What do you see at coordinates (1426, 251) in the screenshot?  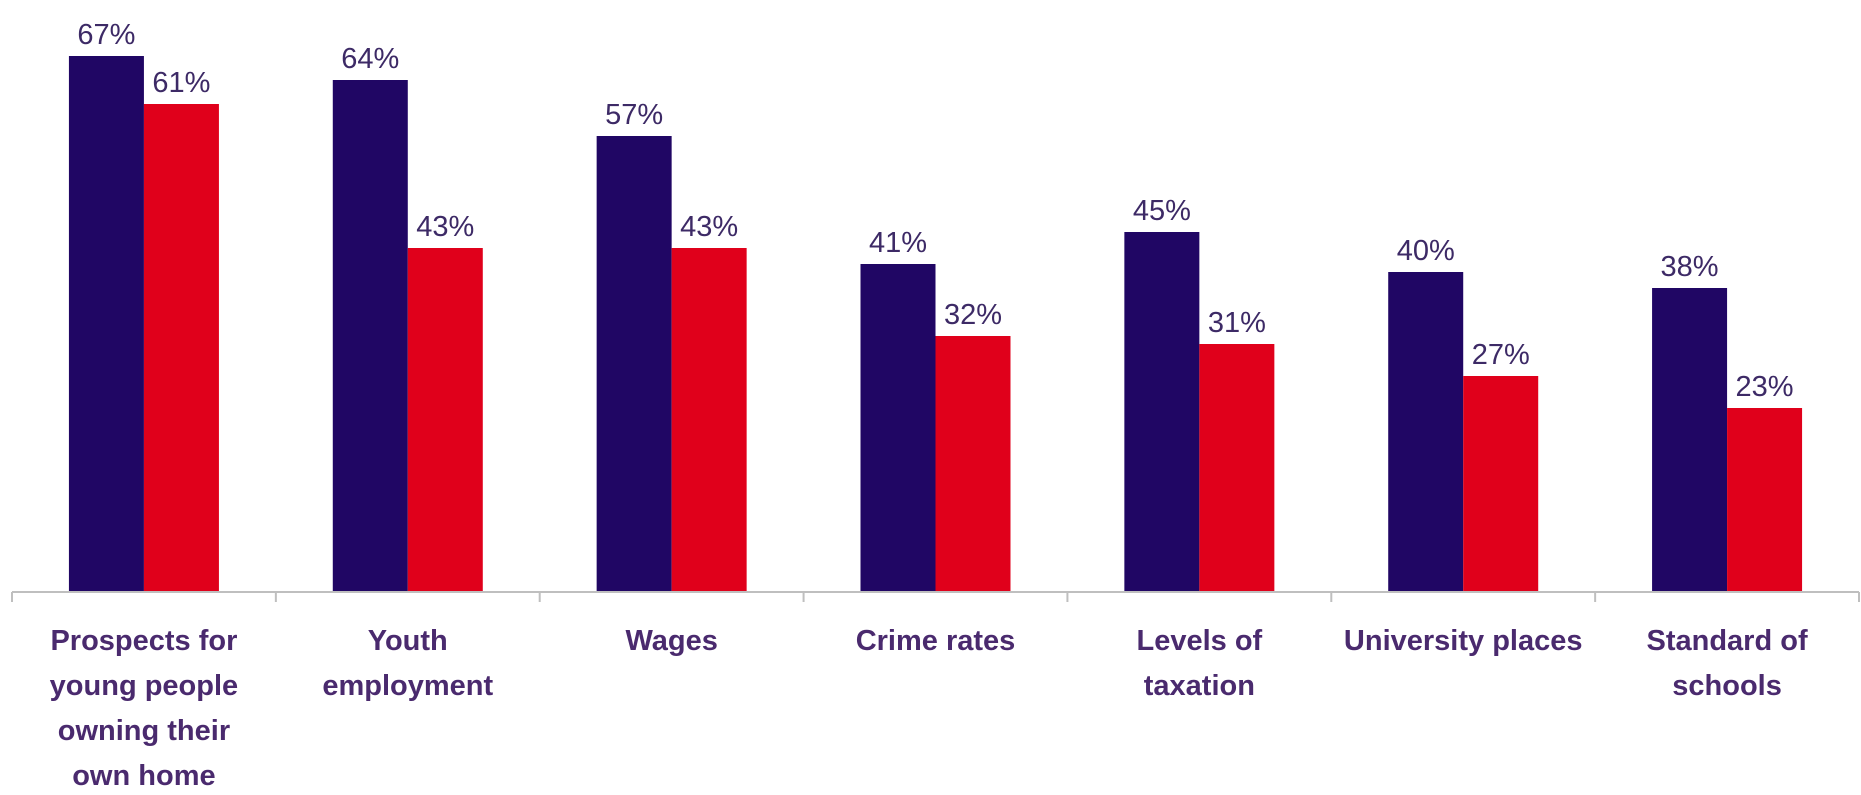 I see `value-label: 40%` at bounding box center [1426, 251].